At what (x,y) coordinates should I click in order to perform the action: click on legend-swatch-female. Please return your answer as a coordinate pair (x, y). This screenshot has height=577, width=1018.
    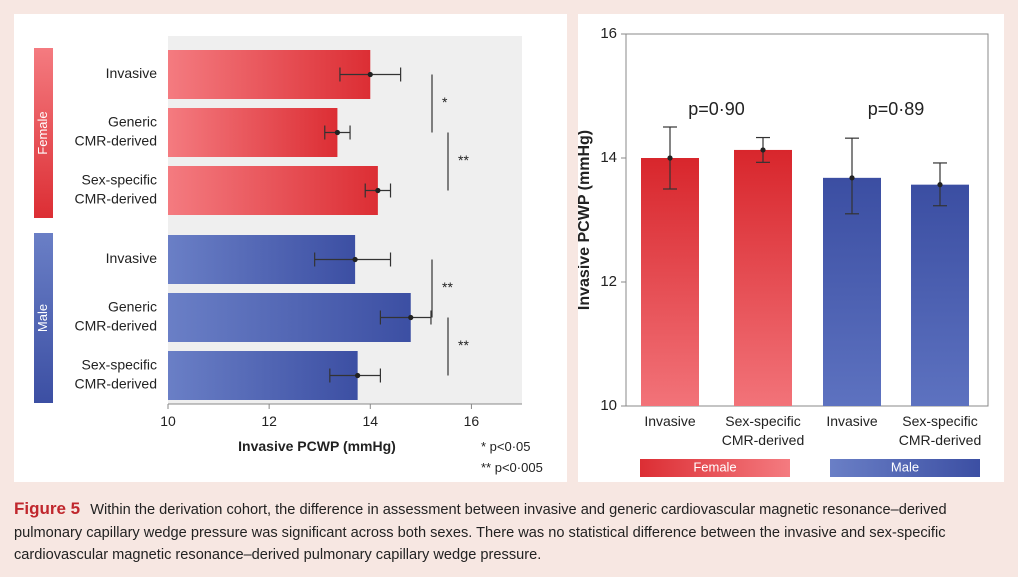
    Looking at the image, I should click on (715, 468).